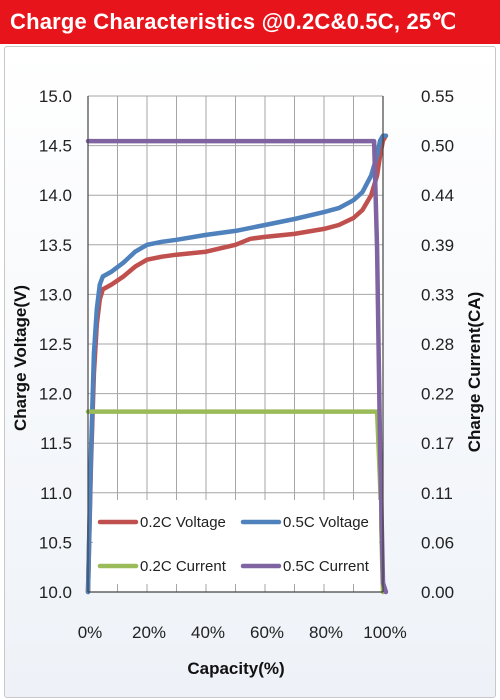 This screenshot has height=700, width=500. Describe the element at coordinates (437, 443) in the screenshot. I see `y2-tick-label: 0.17` at that location.